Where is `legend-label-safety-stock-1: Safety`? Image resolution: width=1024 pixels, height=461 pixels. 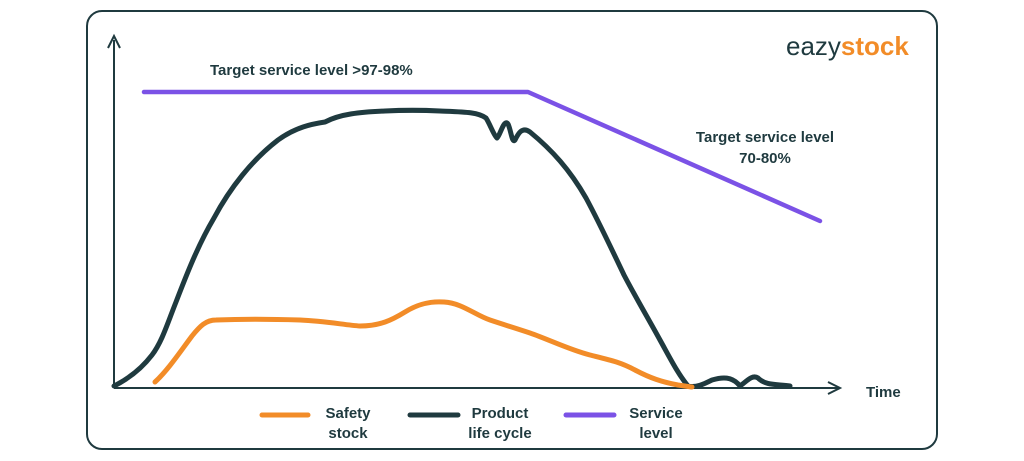 legend-label-safety-stock-1: Safety is located at coordinates (348, 413).